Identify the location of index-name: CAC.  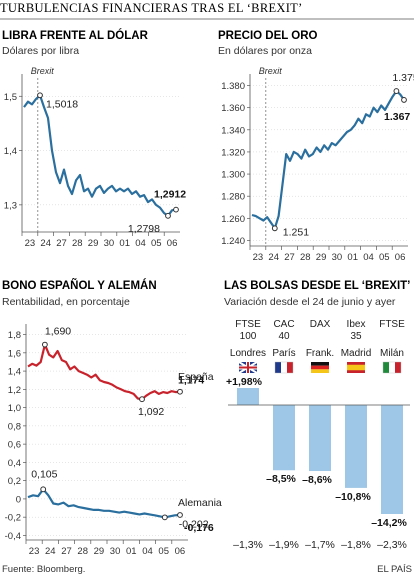
(283, 324).